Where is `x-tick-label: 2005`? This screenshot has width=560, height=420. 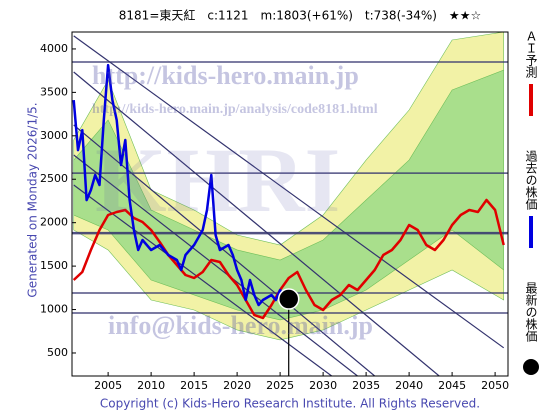 x-tick-label: 2005 is located at coordinates (108, 385).